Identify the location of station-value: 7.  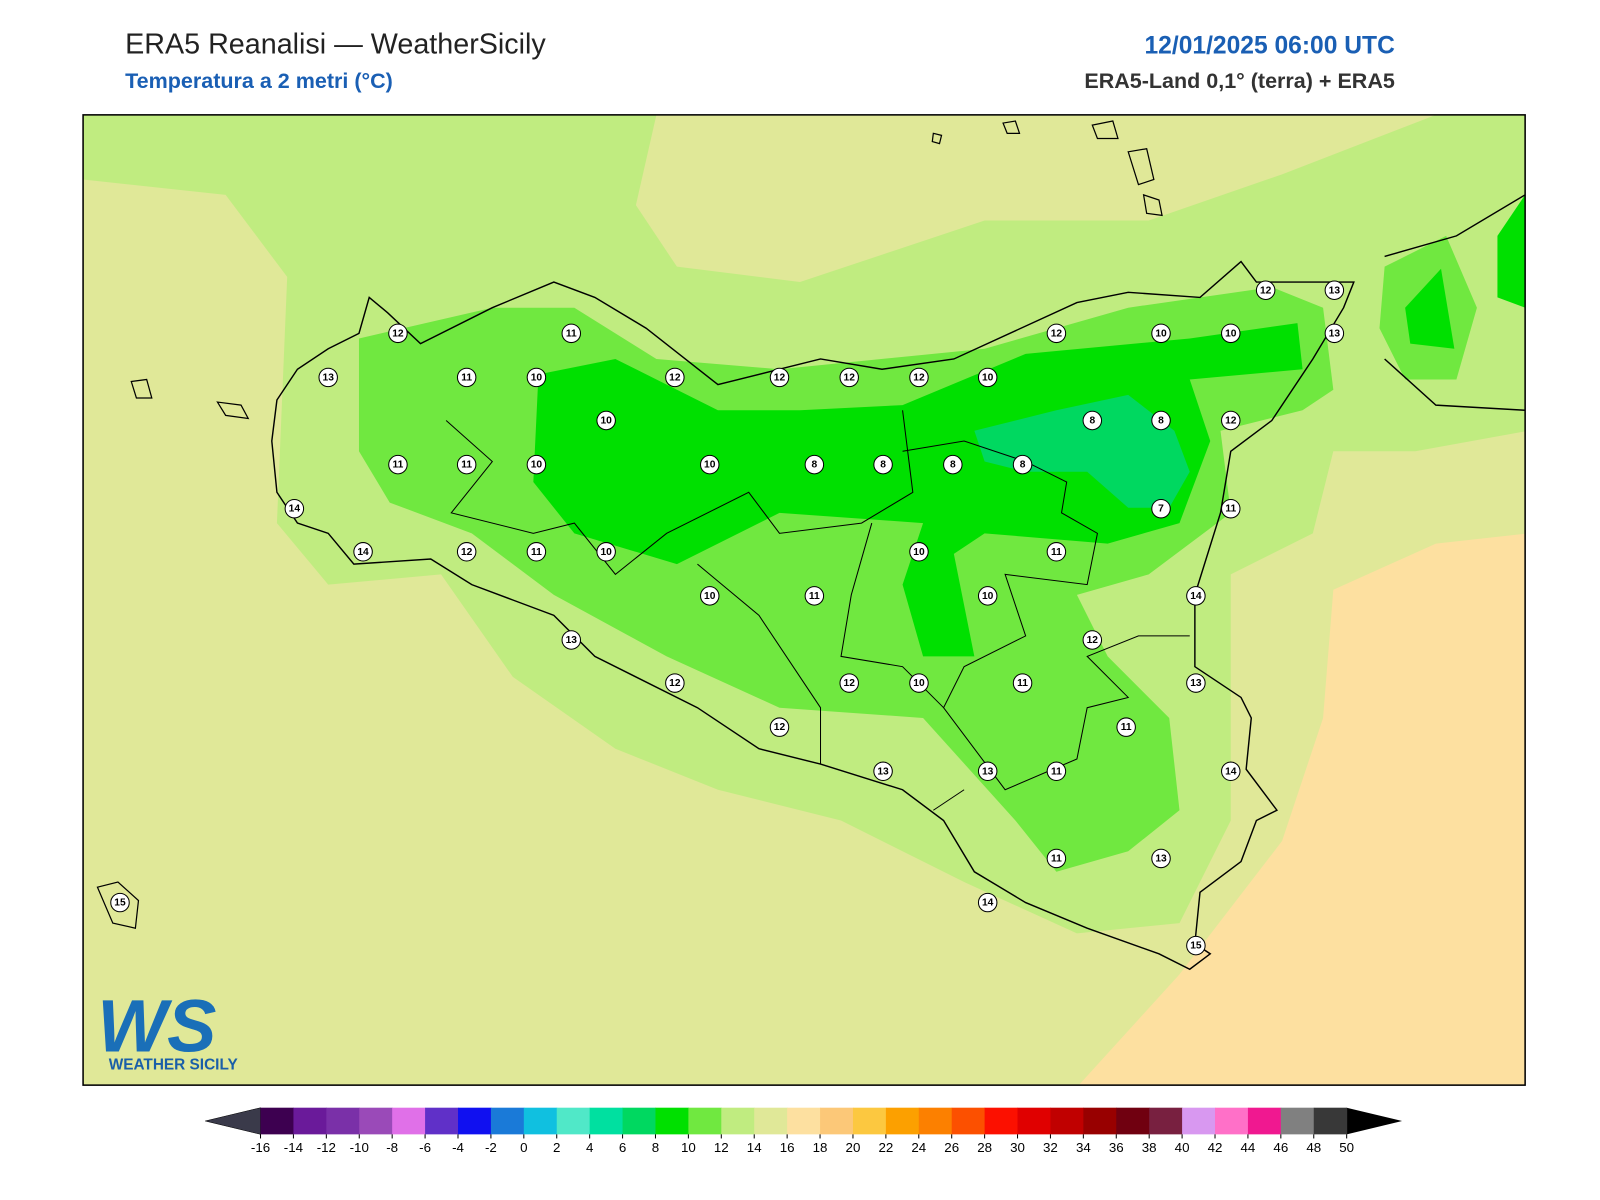
(1161, 509).